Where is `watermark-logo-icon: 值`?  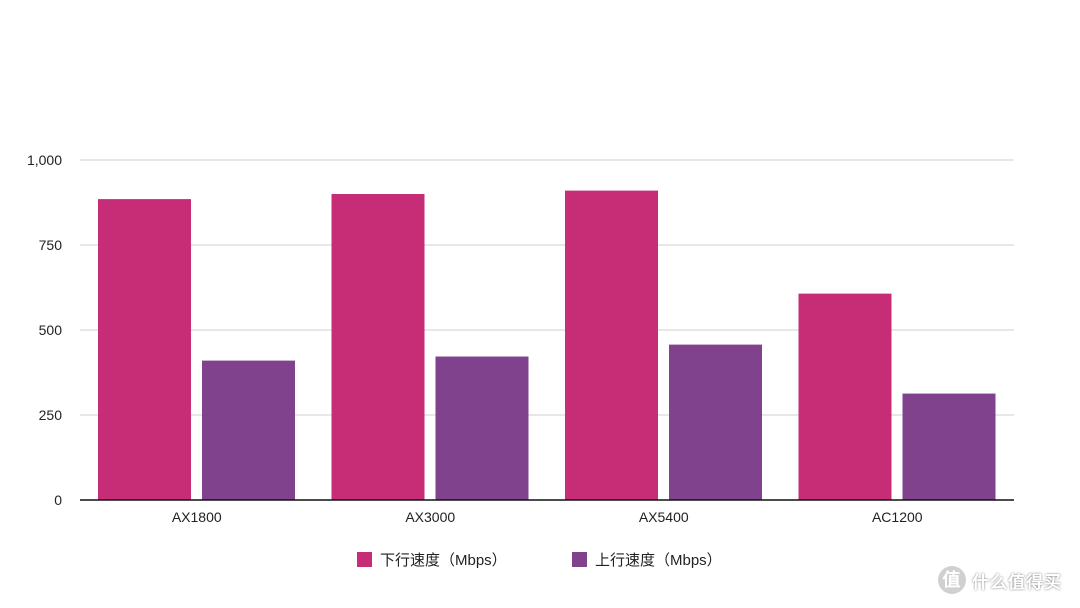 watermark-logo-icon: 值 is located at coordinates (952, 580).